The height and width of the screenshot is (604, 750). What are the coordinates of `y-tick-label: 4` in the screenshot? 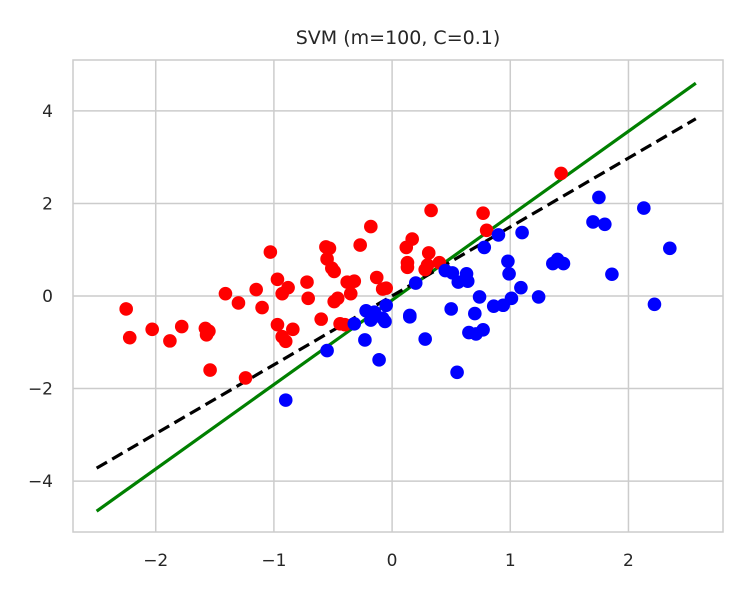 It's located at (47, 112).